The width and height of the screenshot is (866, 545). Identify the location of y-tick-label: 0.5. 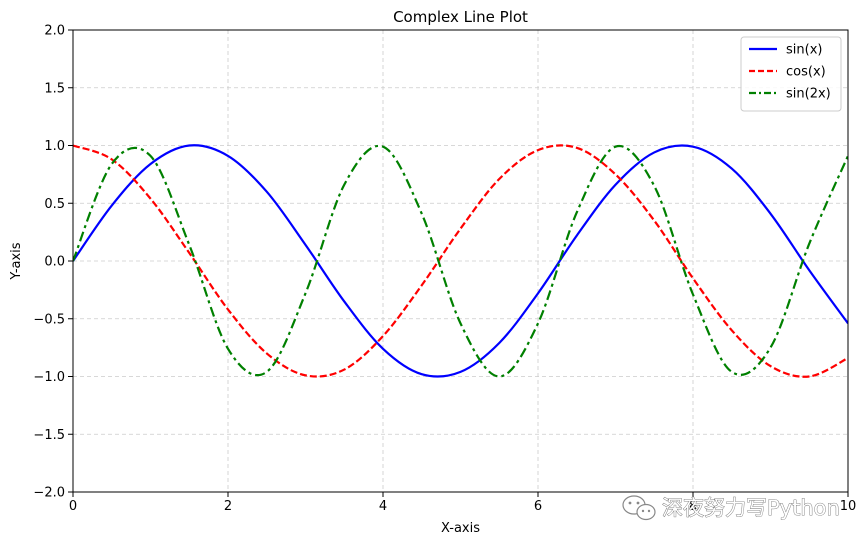
(54, 204).